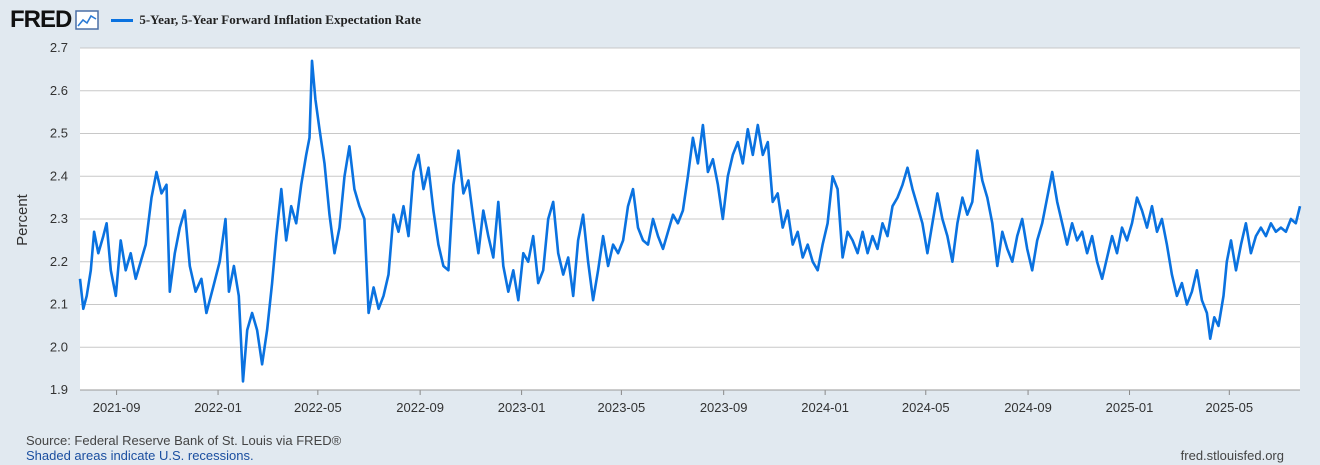 Image resolution: width=1320 pixels, height=465 pixels. Describe the element at coordinates (522, 407) in the screenshot. I see `x-tick-label: 2023-01` at that location.